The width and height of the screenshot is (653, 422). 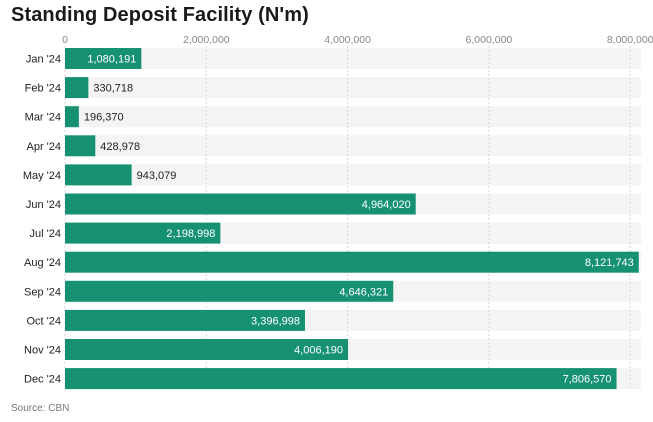 I want to click on value-label: 428,978, so click(x=120, y=147).